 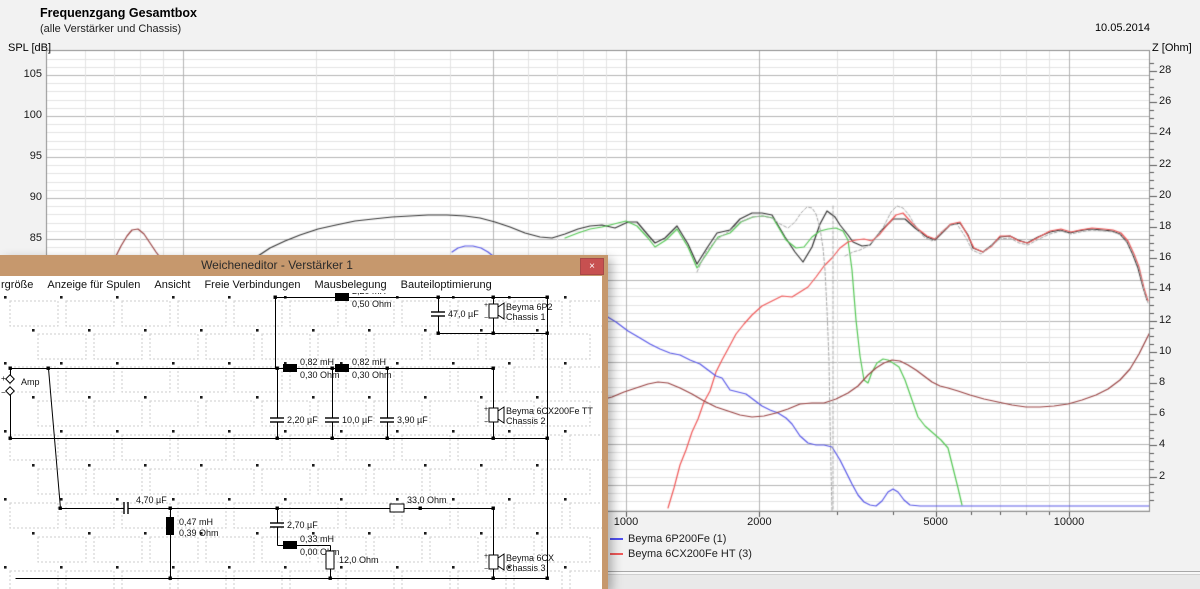 What do you see at coordinates (302, 265) in the screenshot?
I see `editor-titlebar: Weicheneditor - Verstärker 1 ×` at bounding box center [302, 265].